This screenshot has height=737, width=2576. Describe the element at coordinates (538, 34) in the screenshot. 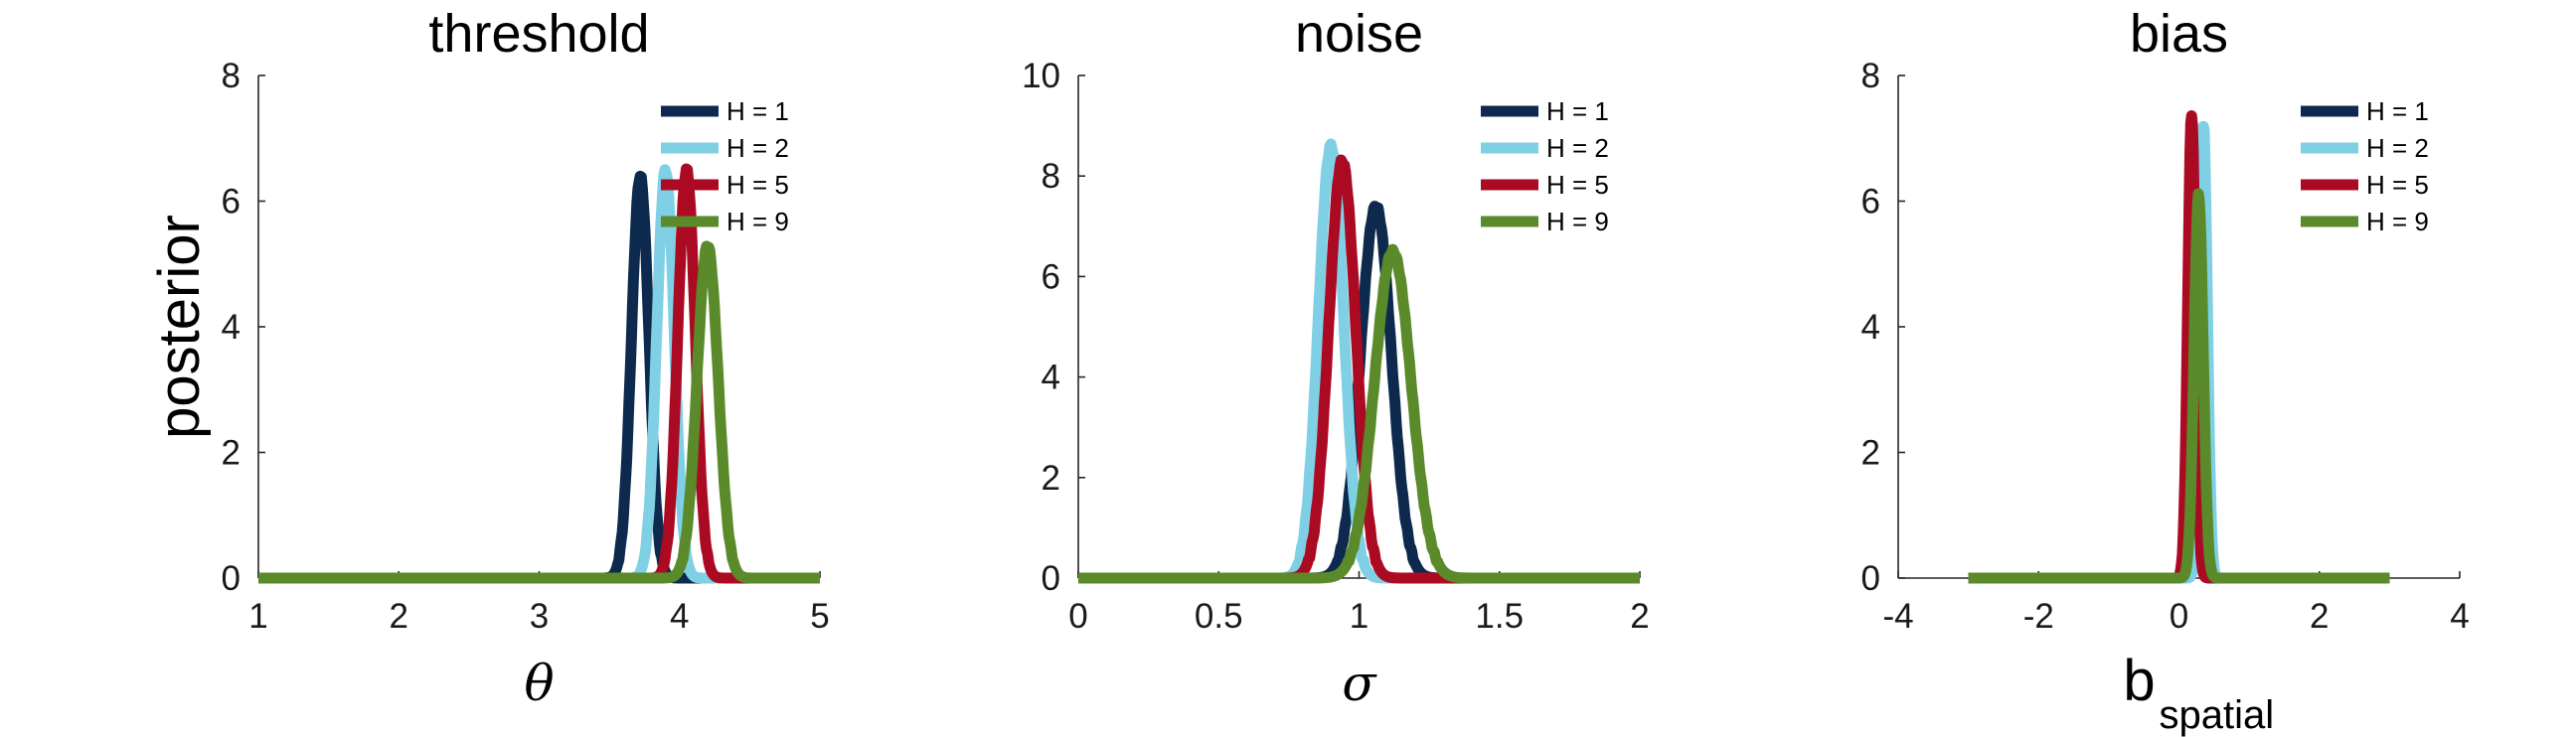

I see `panel-title: threshold` at that location.